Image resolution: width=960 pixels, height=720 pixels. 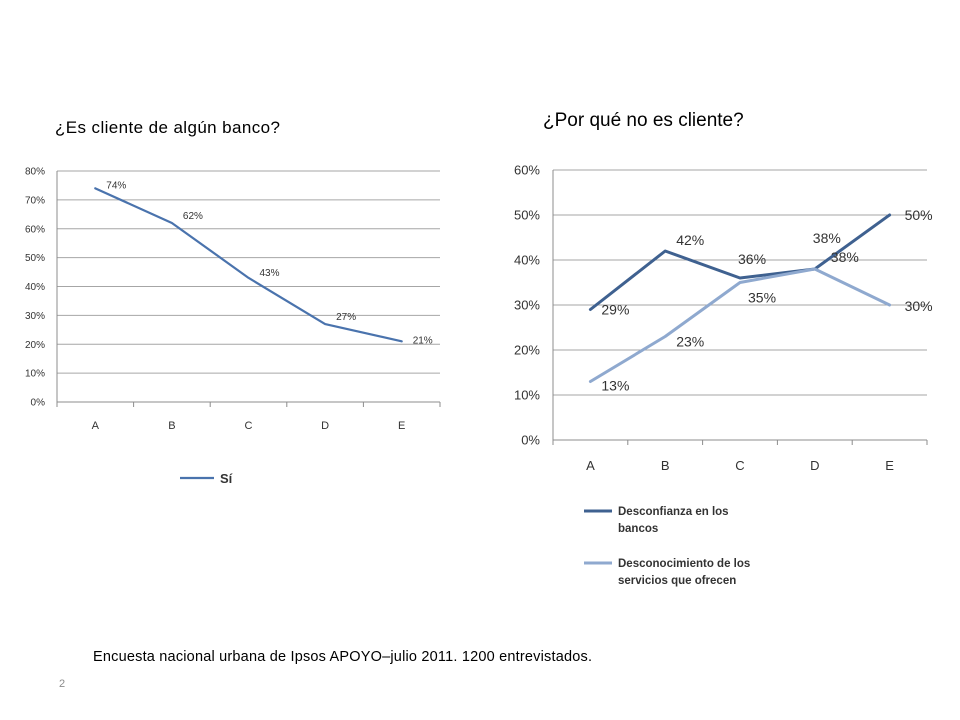 What do you see at coordinates (643, 120) in the screenshot?
I see `right-chart-title: ¿Por qué no es cliente?` at bounding box center [643, 120].